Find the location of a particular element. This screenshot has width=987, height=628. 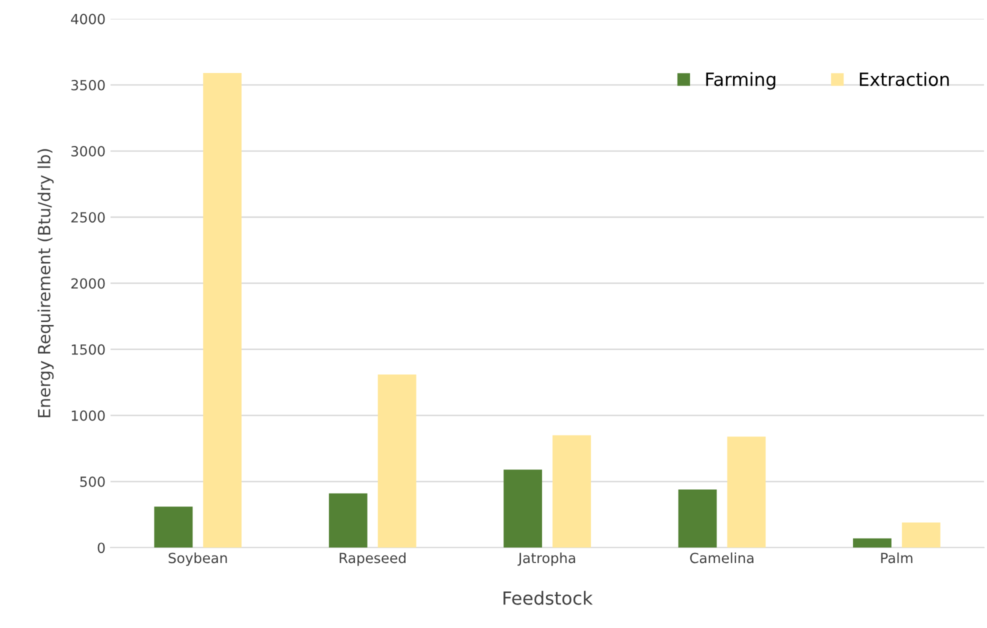

x-tick-label: Soybean is located at coordinates (197, 559).